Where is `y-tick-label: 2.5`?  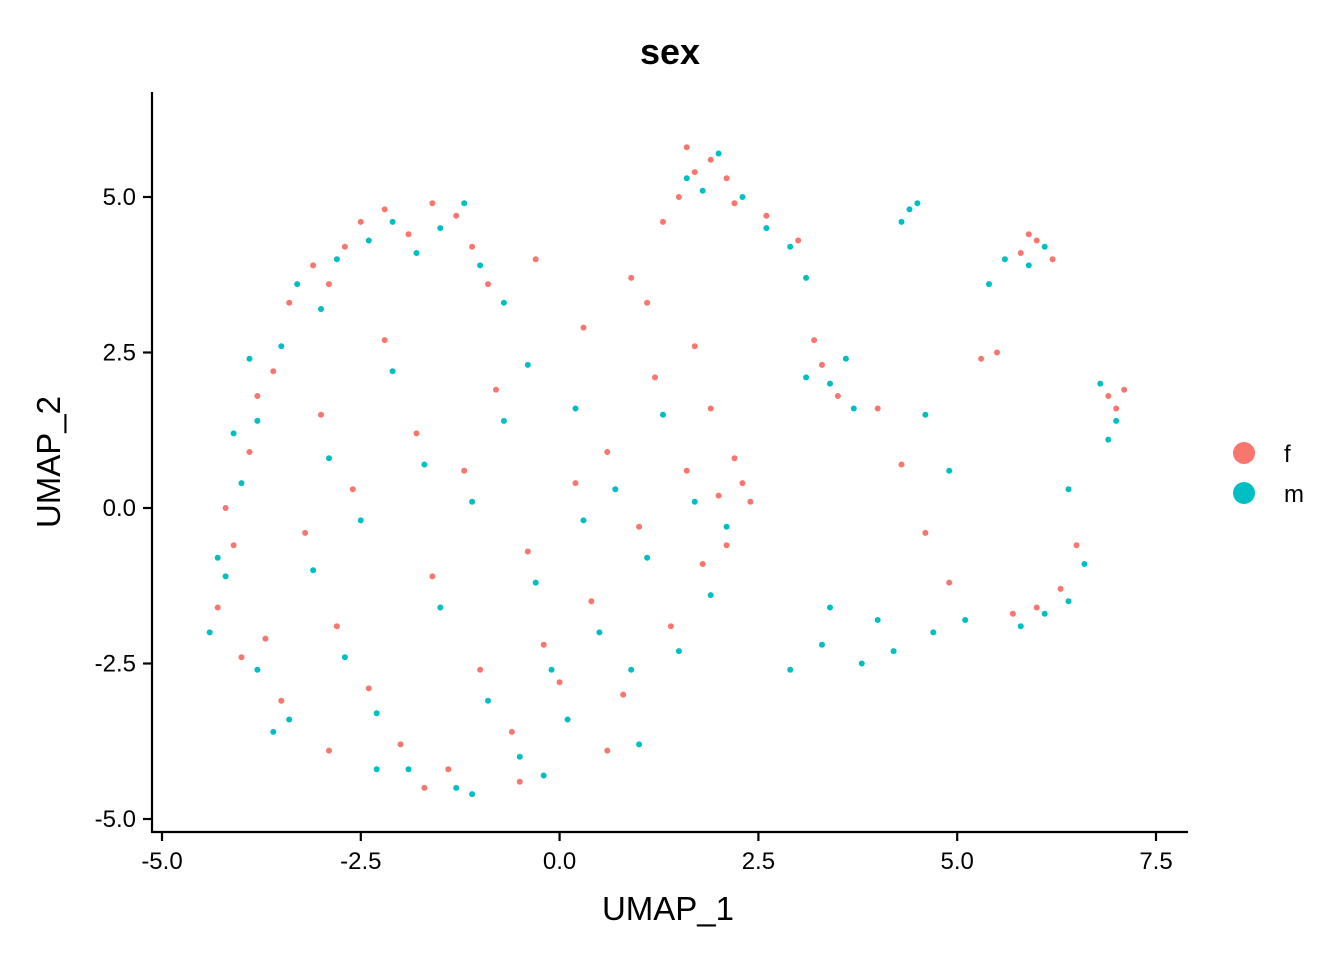 y-tick-label: 2.5 is located at coordinates (119, 353).